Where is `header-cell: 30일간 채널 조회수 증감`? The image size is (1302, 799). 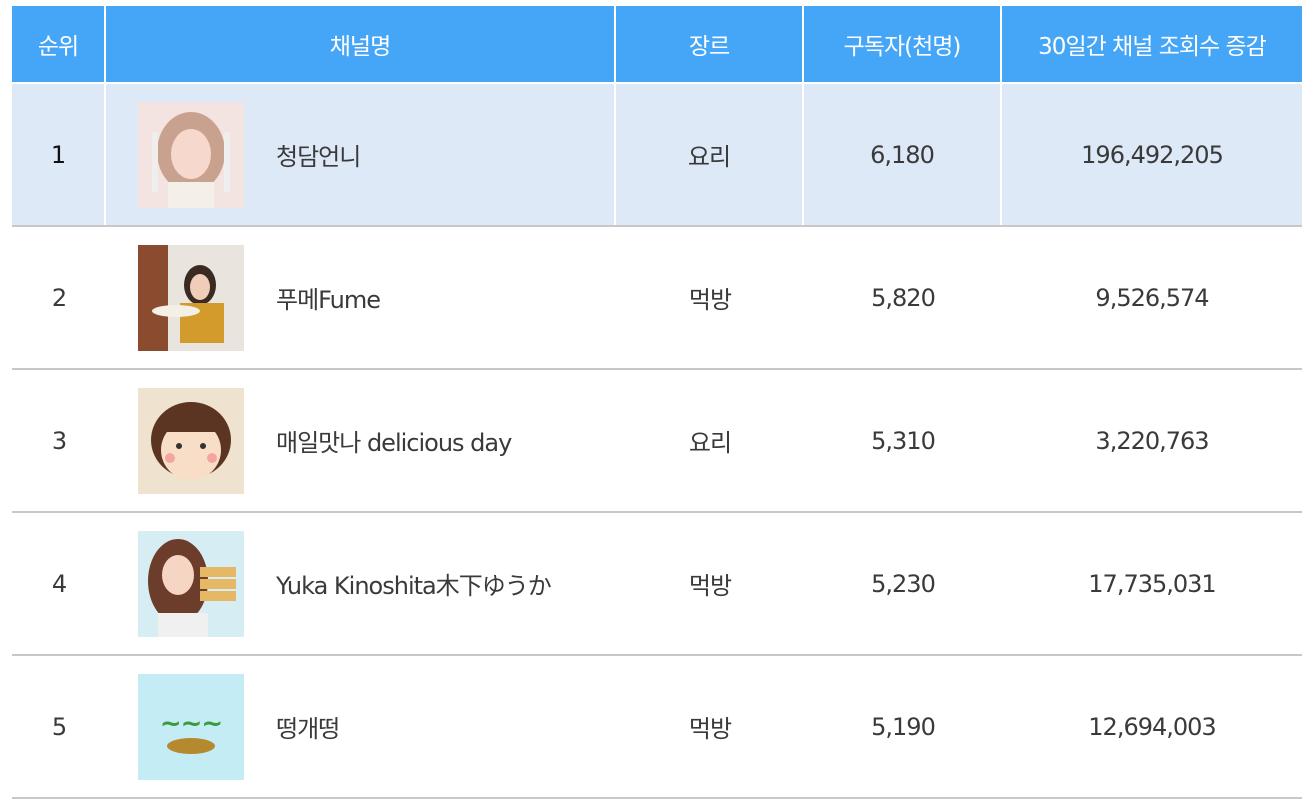
header-cell: 30일간 채널 조회수 증감 is located at coordinates (1152, 44).